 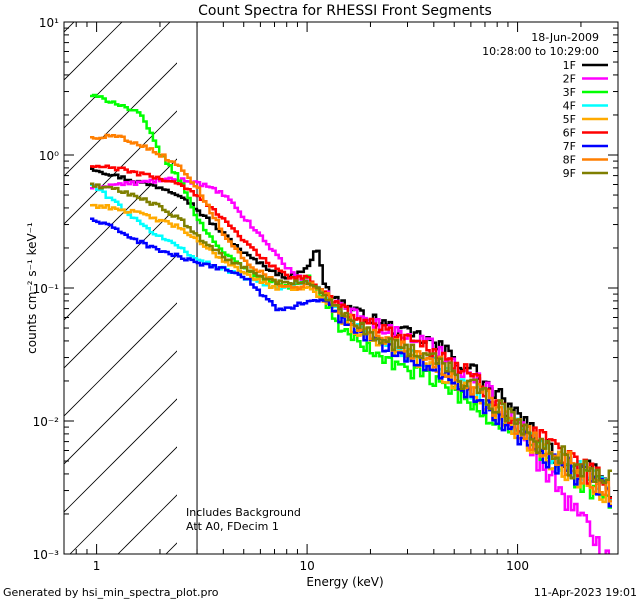 I want to click on x-tick-label: 1, so click(x=97, y=566).